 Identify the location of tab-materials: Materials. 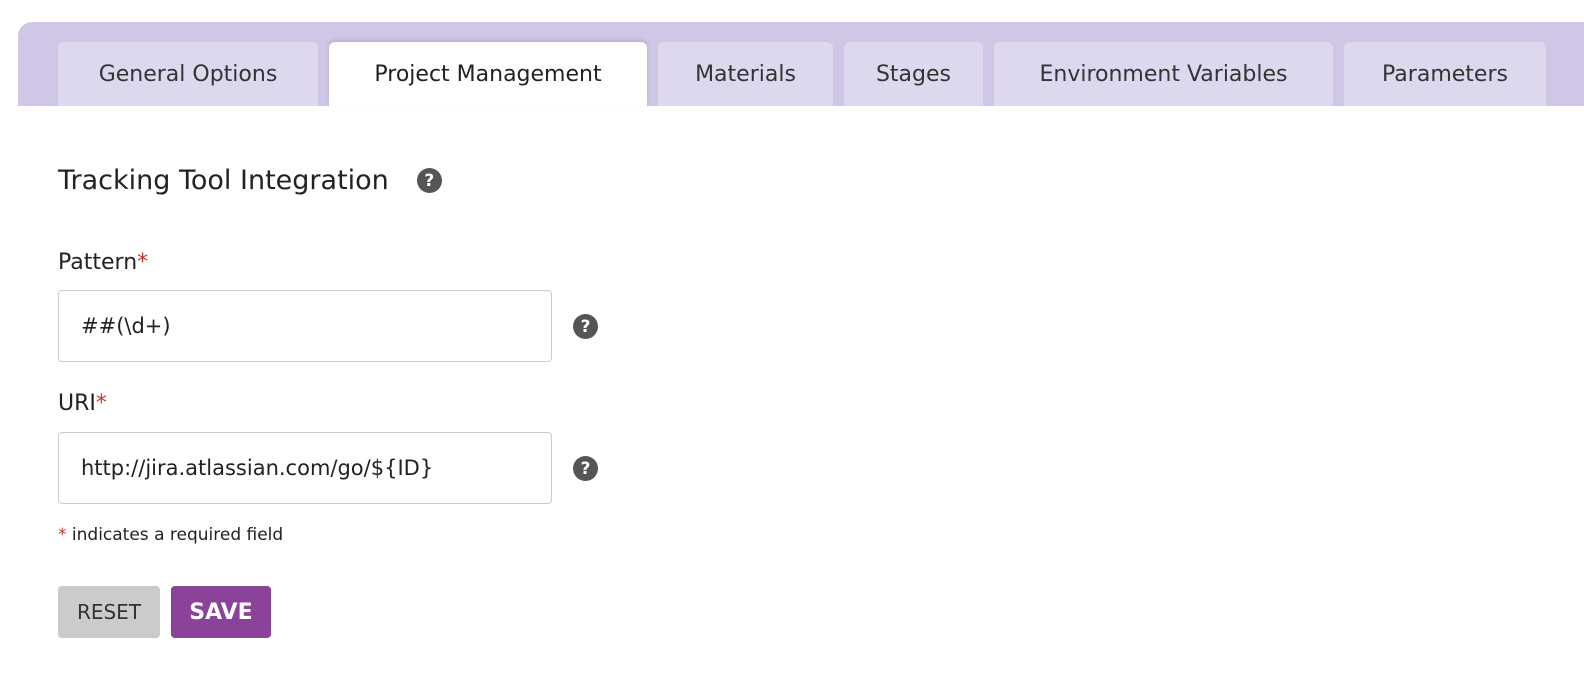
(745, 74).